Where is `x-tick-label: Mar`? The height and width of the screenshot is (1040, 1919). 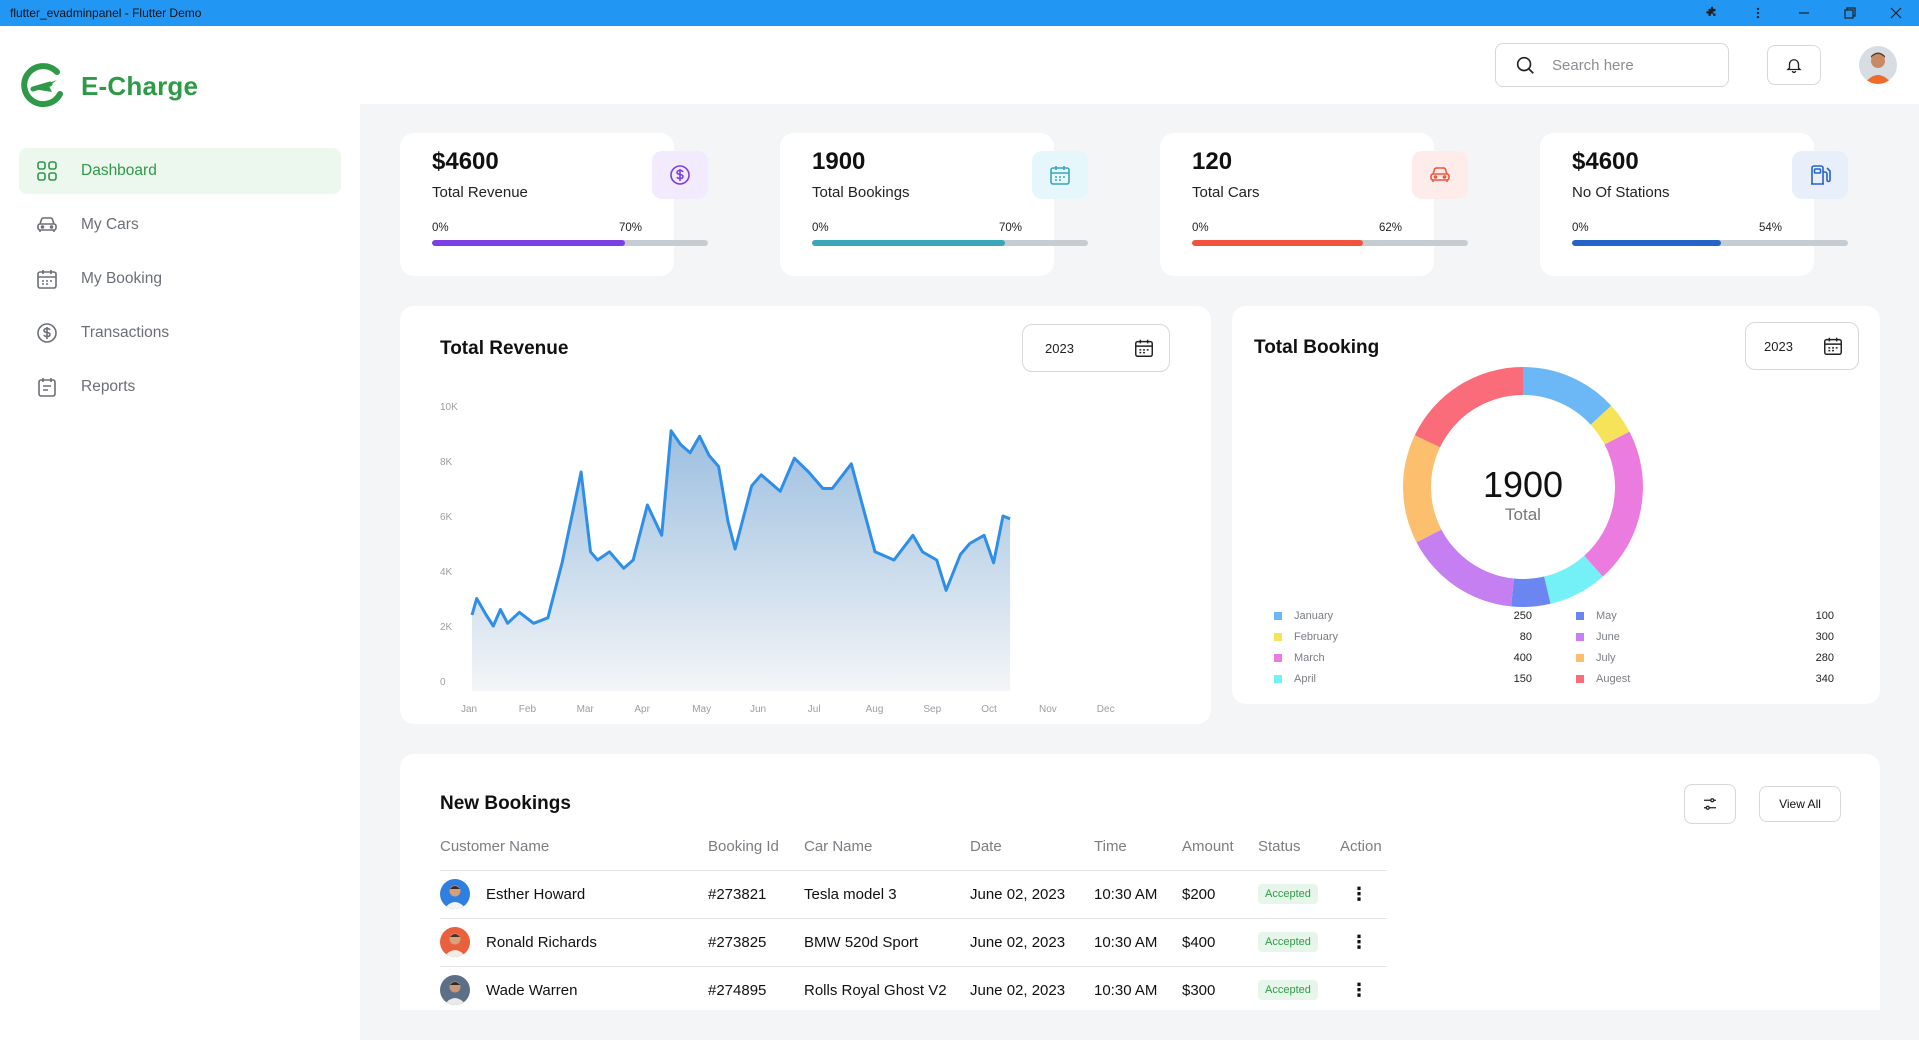
x-tick-label: Mar is located at coordinates (586, 709).